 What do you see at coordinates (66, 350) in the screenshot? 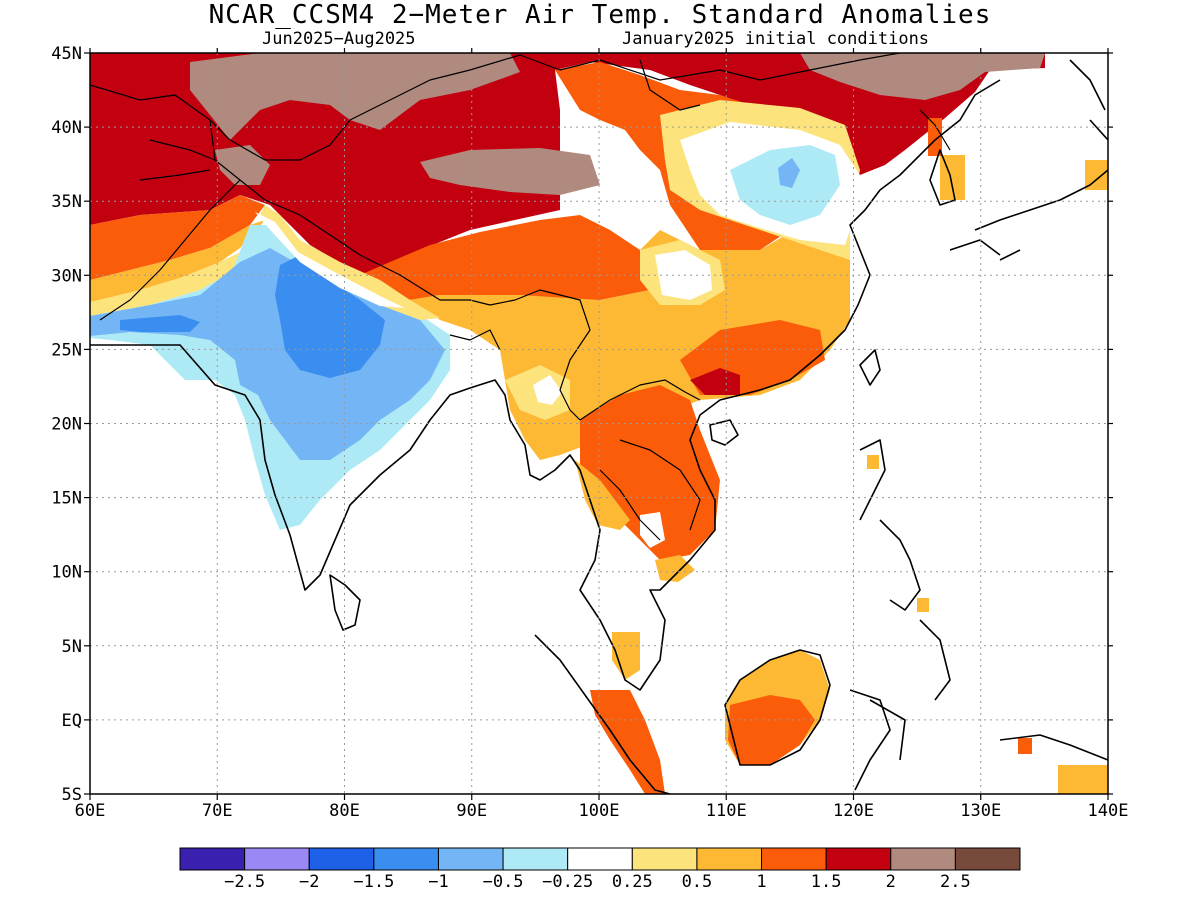
I see `lat-tick-label: 25N` at bounding box center [66, 350].